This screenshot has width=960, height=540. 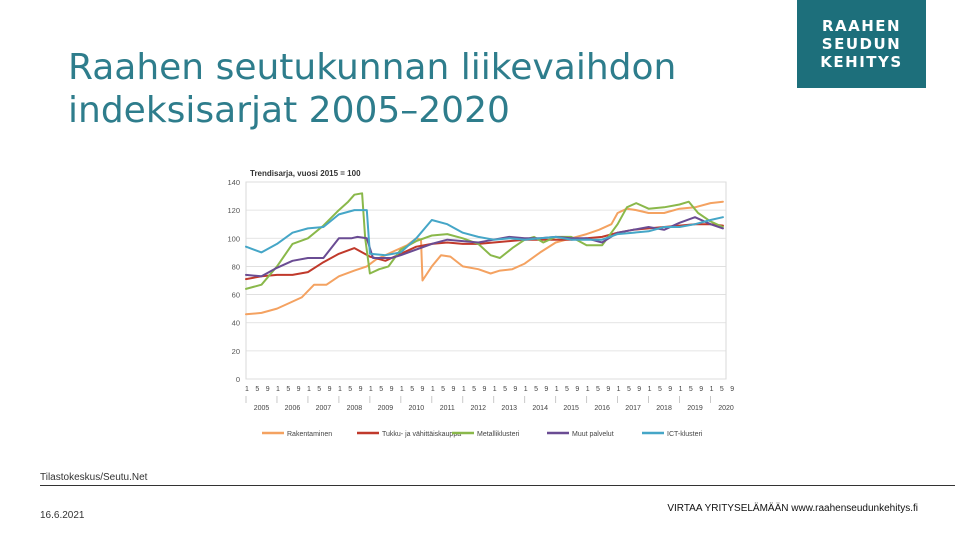 I want to click on legend-label: Rakentaminen, so click(x=309, y=434).